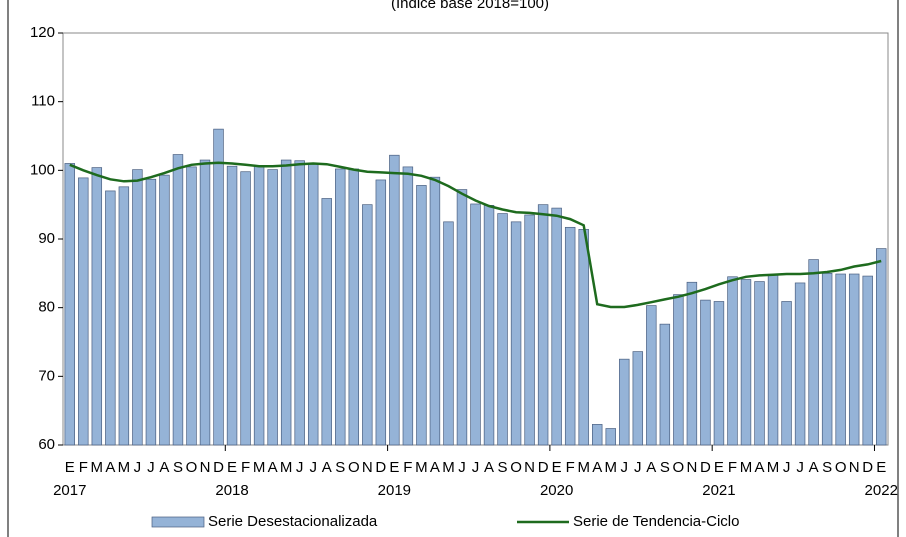 This screenshot has width=906, height=537. I want to click on y-tick-label: 60, so click(46, 444).